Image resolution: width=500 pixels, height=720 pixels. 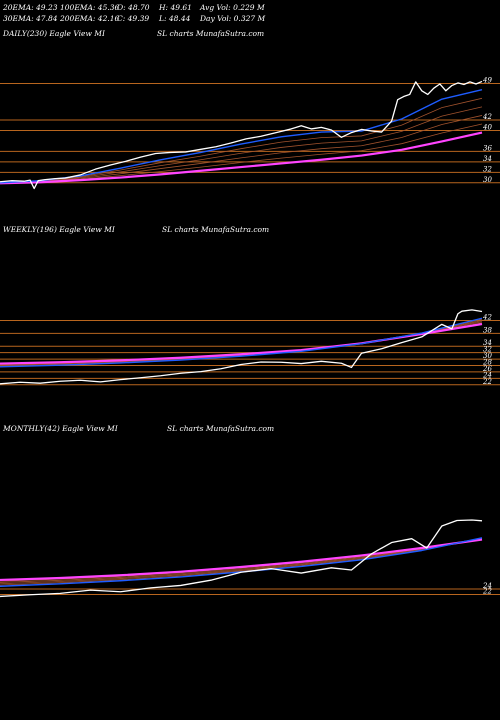 I want to click on monthly-level-label: 24, so click(x=487, y=586).